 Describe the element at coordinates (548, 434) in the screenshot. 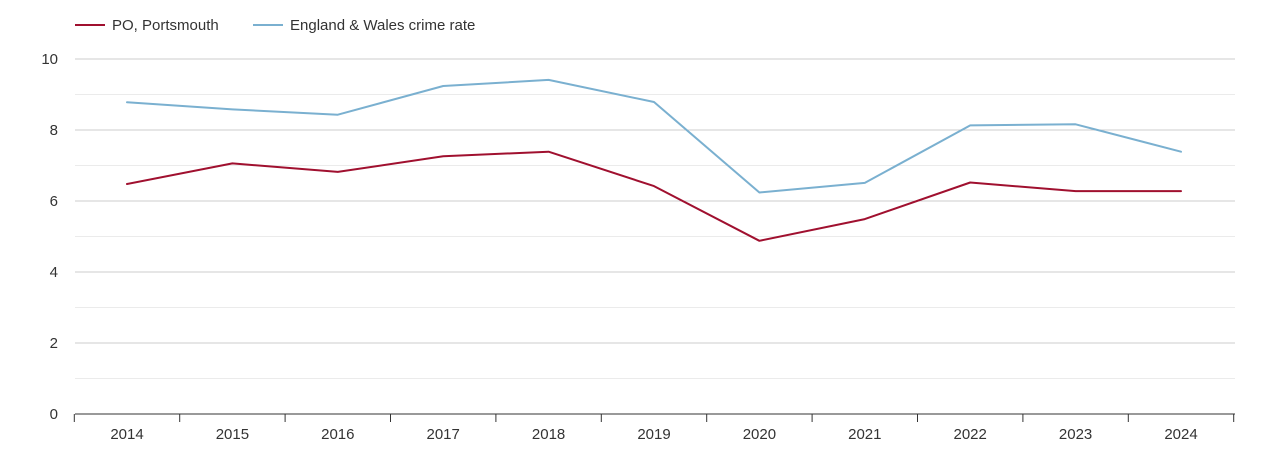

I see `x-tick-label: 2018` at that location.